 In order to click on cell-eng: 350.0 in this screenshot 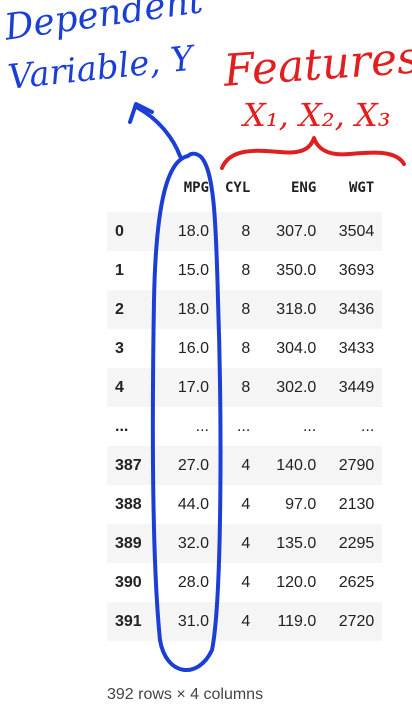, I will do `click(296, 270)`.